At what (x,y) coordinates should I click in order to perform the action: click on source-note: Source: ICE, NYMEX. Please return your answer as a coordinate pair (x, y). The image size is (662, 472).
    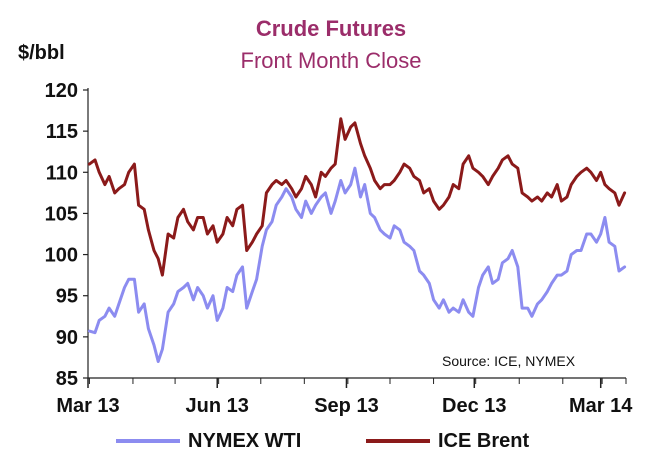
    Looking at the image, I should click on (509, 361).